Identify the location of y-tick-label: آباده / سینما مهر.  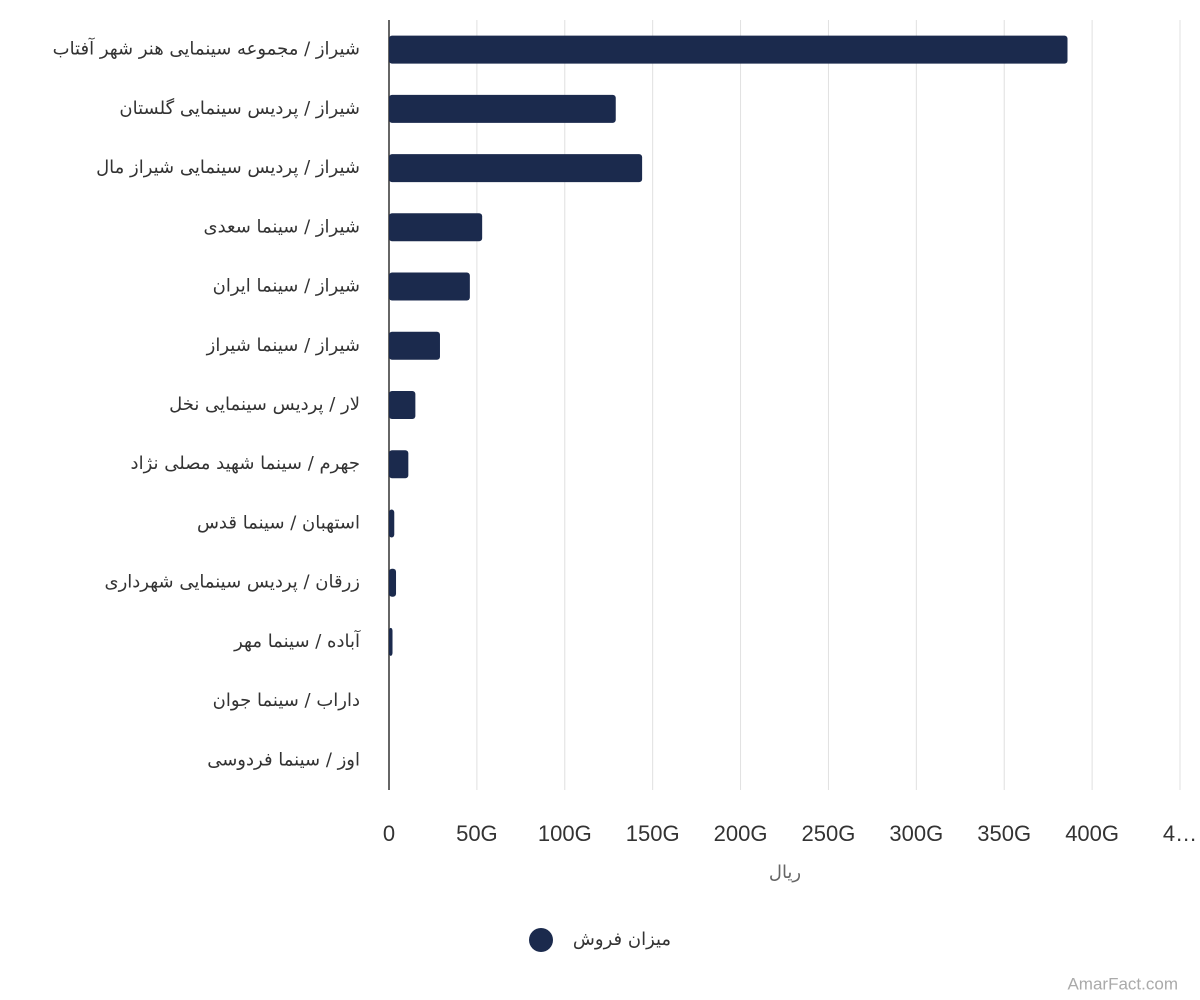
(297, 640).